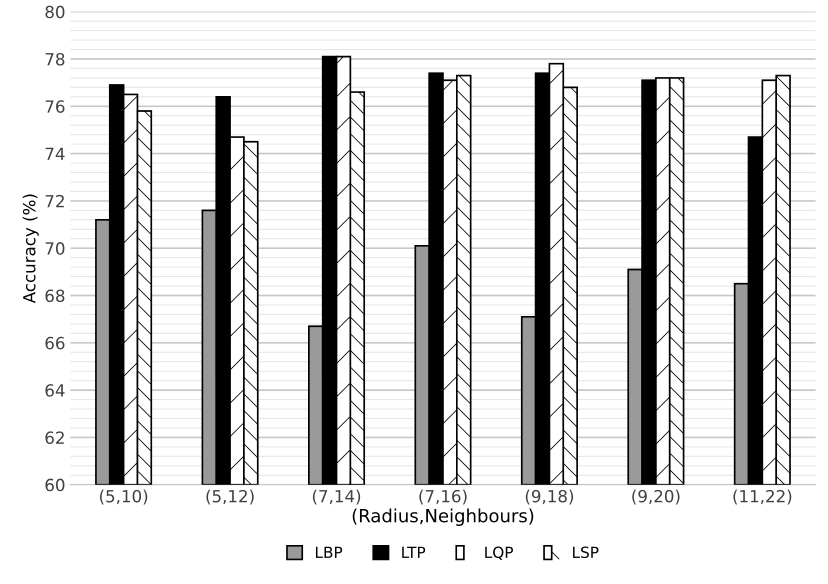 The width and height of the screenshot is (828, 584). What do you see at coordinates (550, 497) in the screenshot?
I see `x-tick-label: (9,18)` at bounding box center [550, 497].